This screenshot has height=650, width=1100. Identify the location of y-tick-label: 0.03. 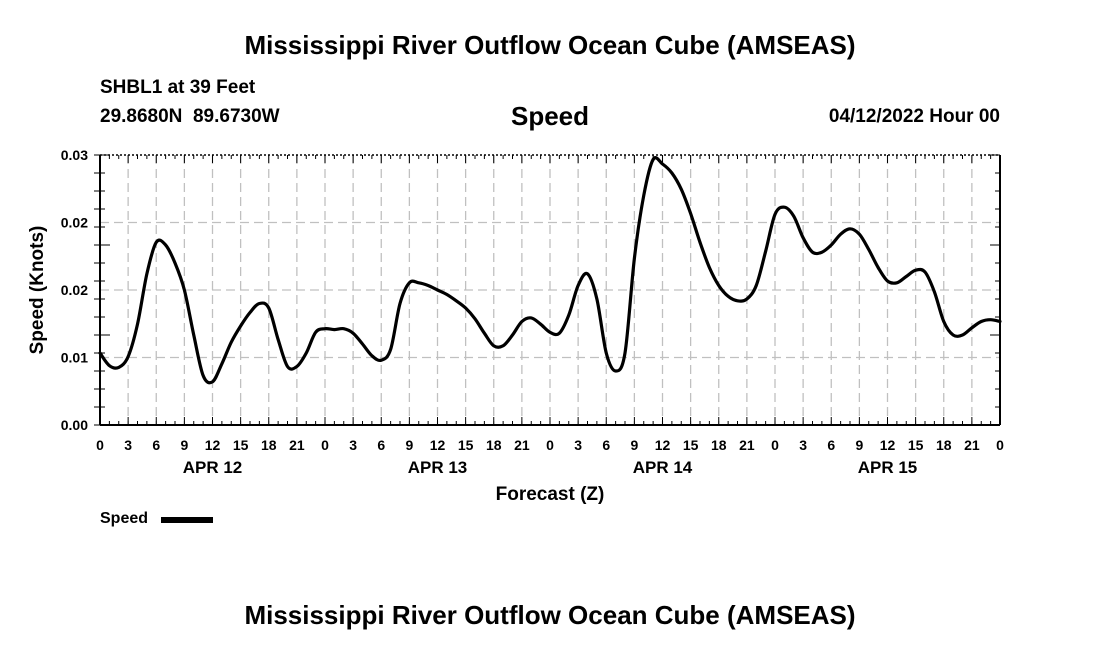
(74, 155).